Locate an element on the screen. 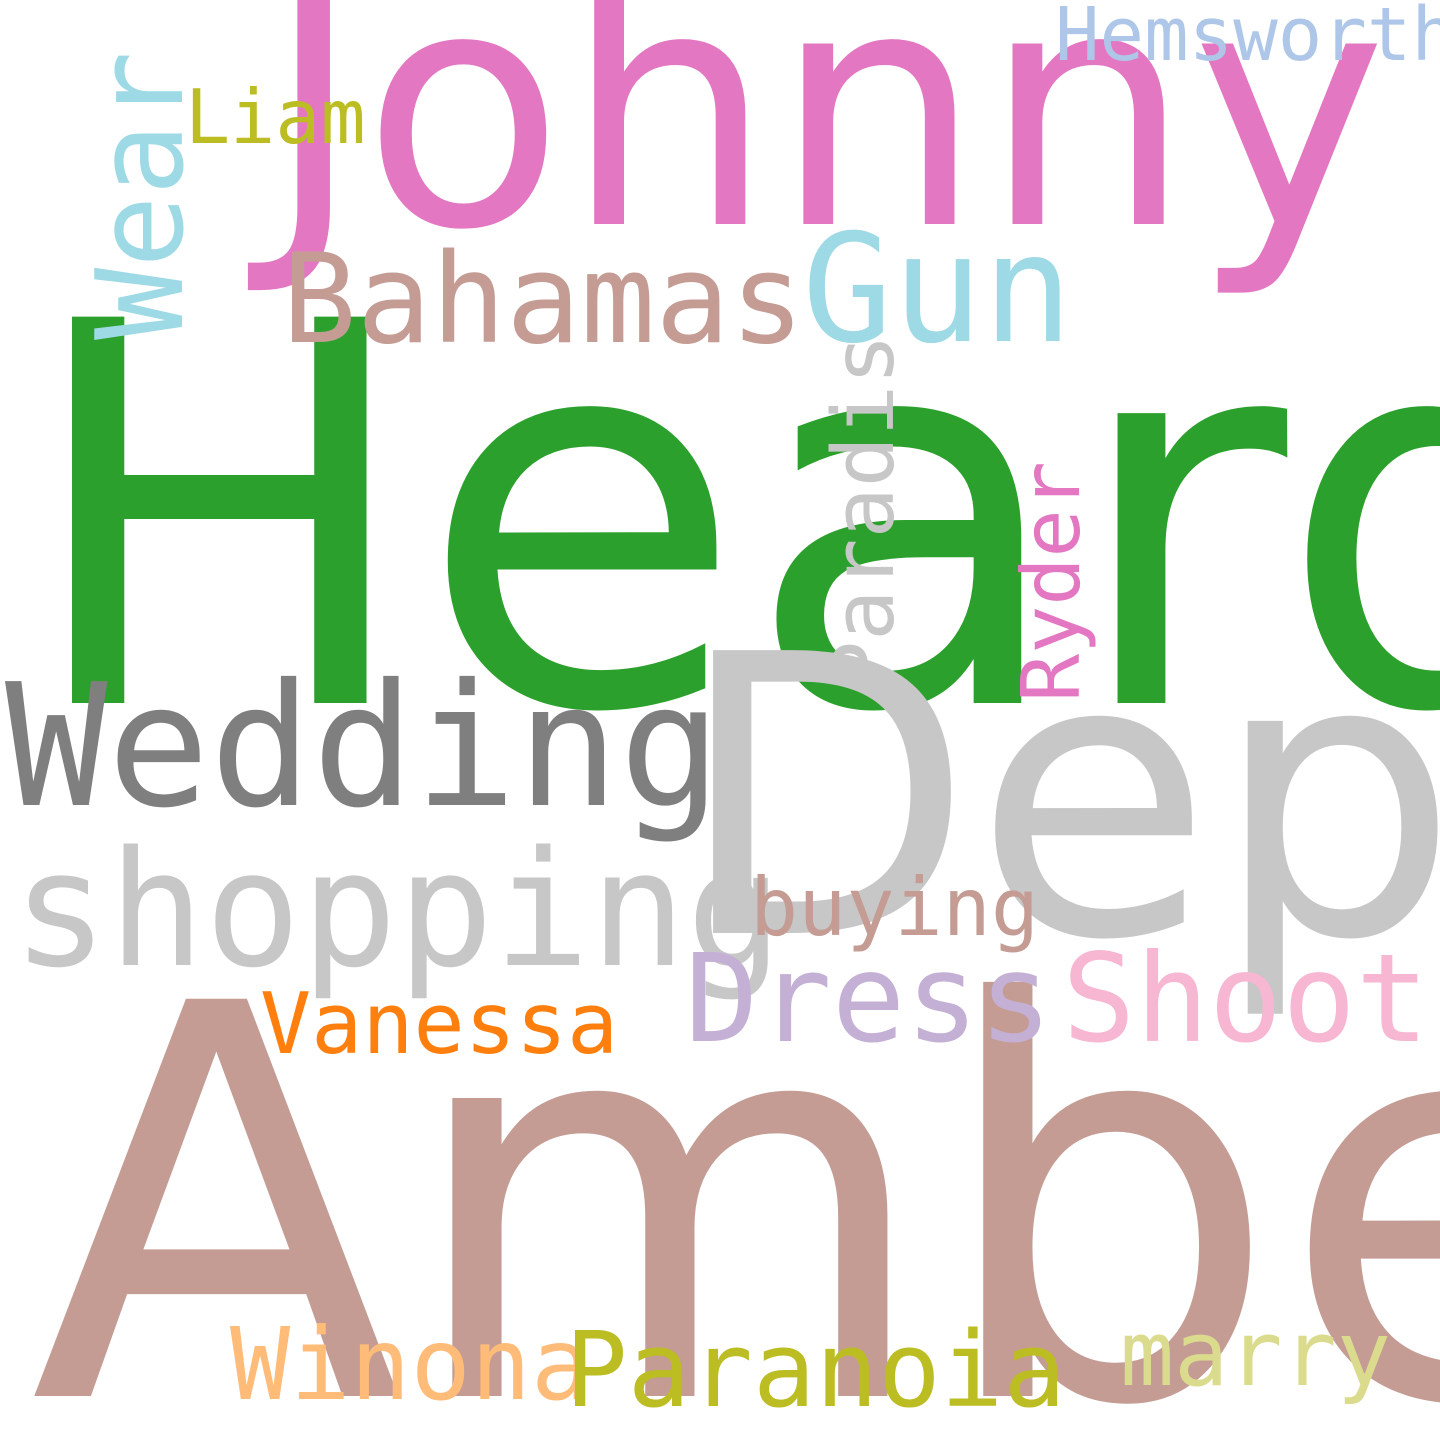  word-hemsworth: Hemsworth is located at coordinates (1247, 39).